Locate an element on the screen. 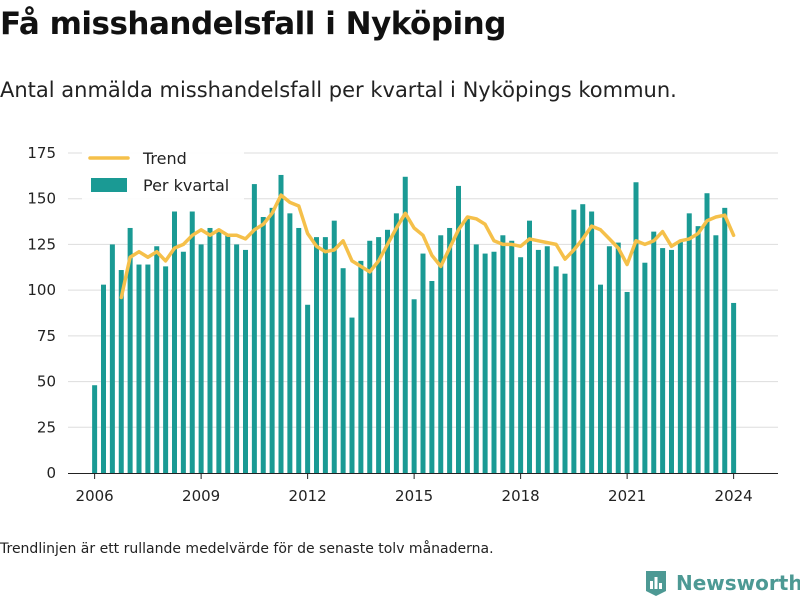 The width and height of the screenshot is (800, 600). x-tick-label: 2009 is located at coordinates (201, 496).